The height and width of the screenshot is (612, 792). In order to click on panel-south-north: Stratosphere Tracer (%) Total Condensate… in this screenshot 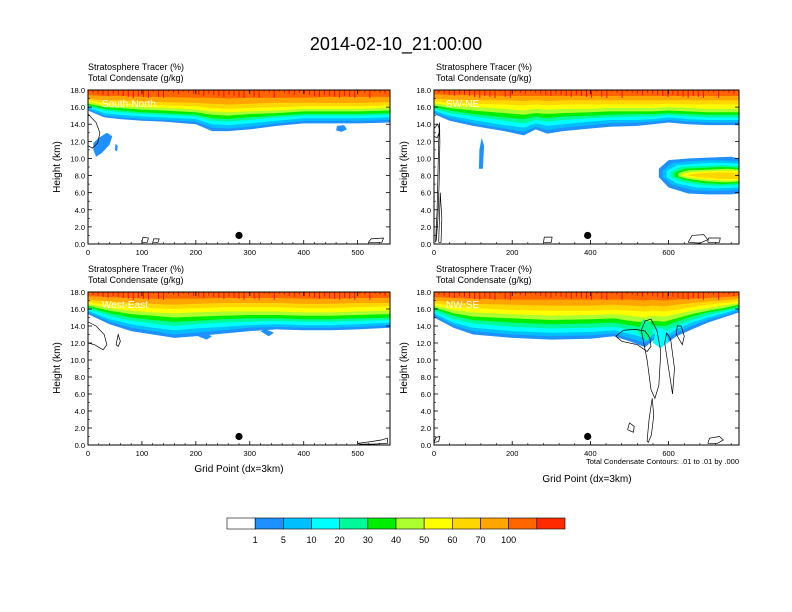, I will do `click(221, 159)`.